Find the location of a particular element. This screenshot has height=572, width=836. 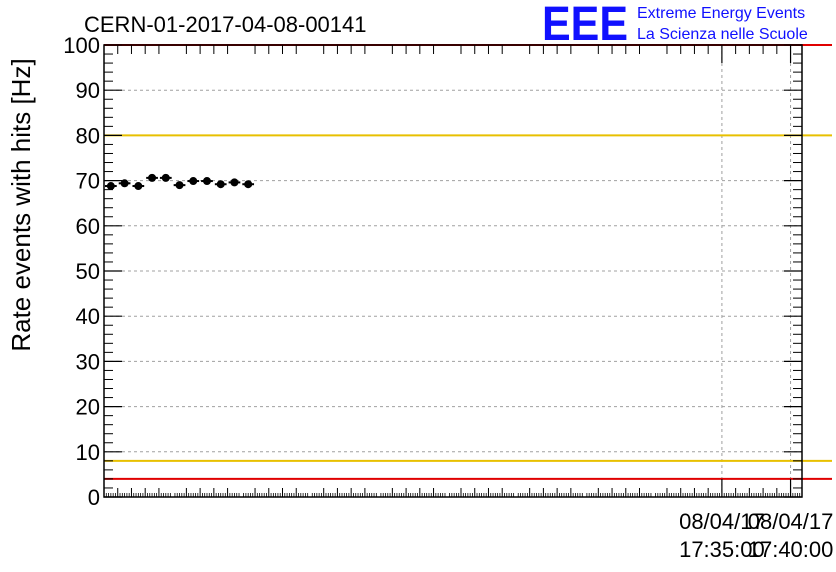

x-tick-time: 17:40:00 is located at coordinates (791, 549).